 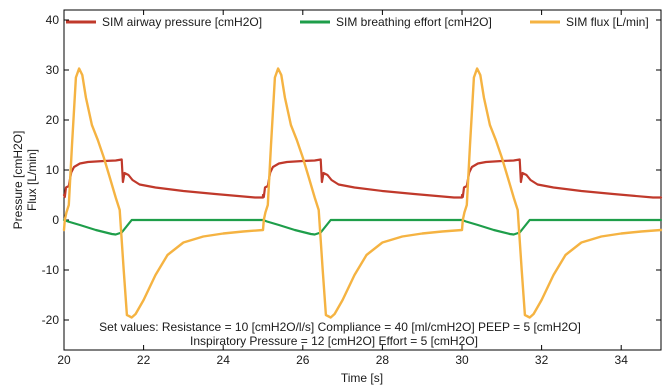 I want to click on x-tick-label: 20, so click(x=64, y=360).